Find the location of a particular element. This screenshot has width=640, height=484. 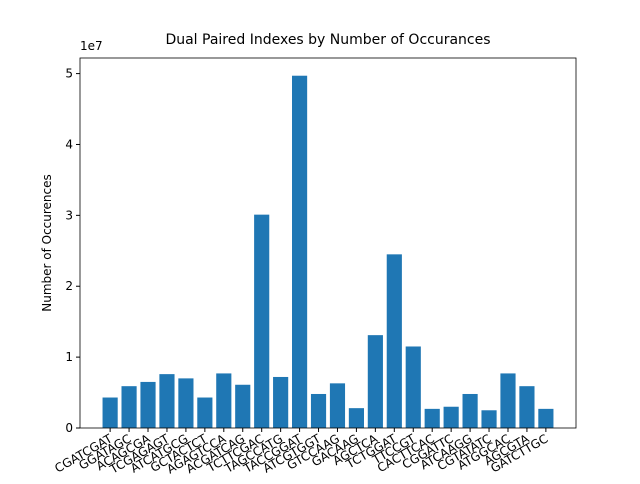

y-tick-label: 0 is located at coordinates (69, 428).